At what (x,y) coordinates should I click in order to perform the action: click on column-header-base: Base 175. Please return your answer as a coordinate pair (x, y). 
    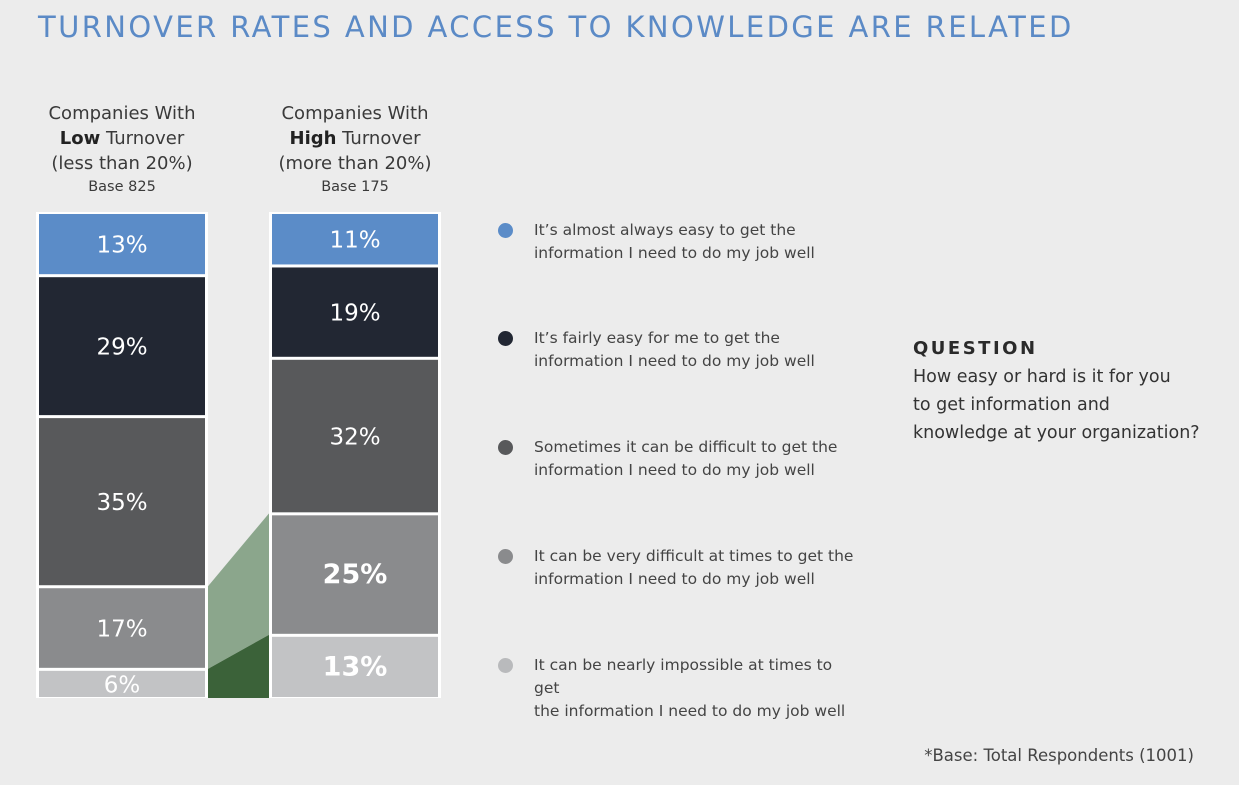
    Looking at the image, I should click on (355, 187).